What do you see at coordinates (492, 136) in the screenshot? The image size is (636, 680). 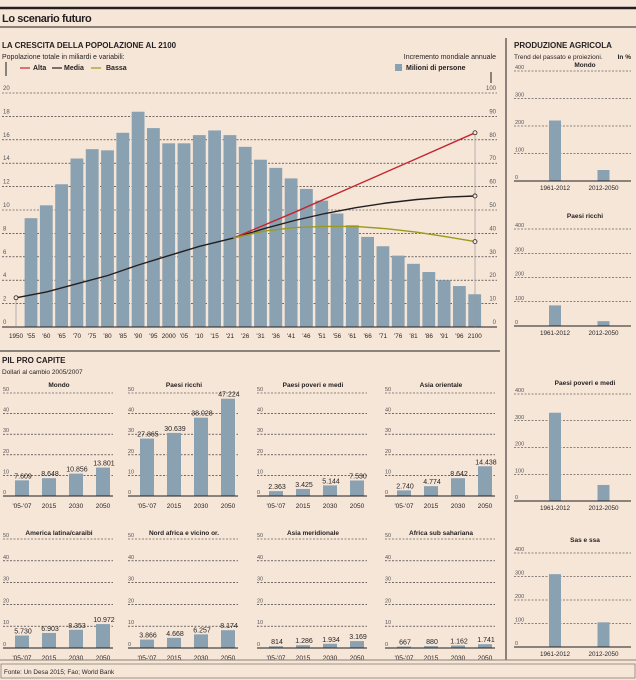 I see `right-tick-label: 80` at bounding box center [492, 136].